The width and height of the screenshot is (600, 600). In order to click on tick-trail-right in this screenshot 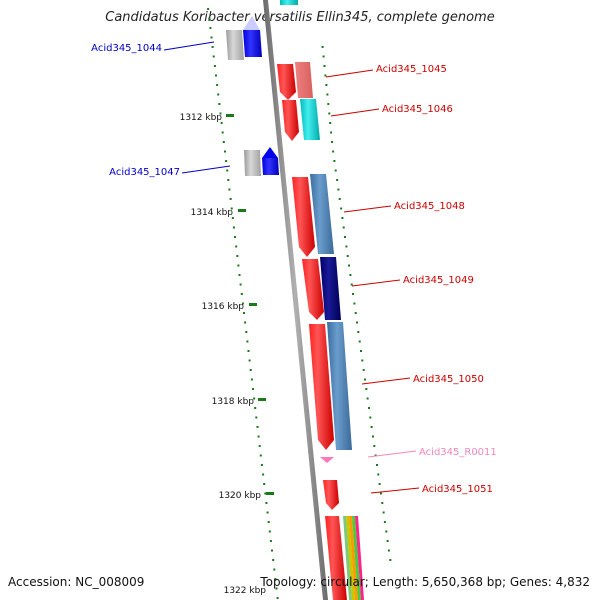, I will do `click(356, 303)`.